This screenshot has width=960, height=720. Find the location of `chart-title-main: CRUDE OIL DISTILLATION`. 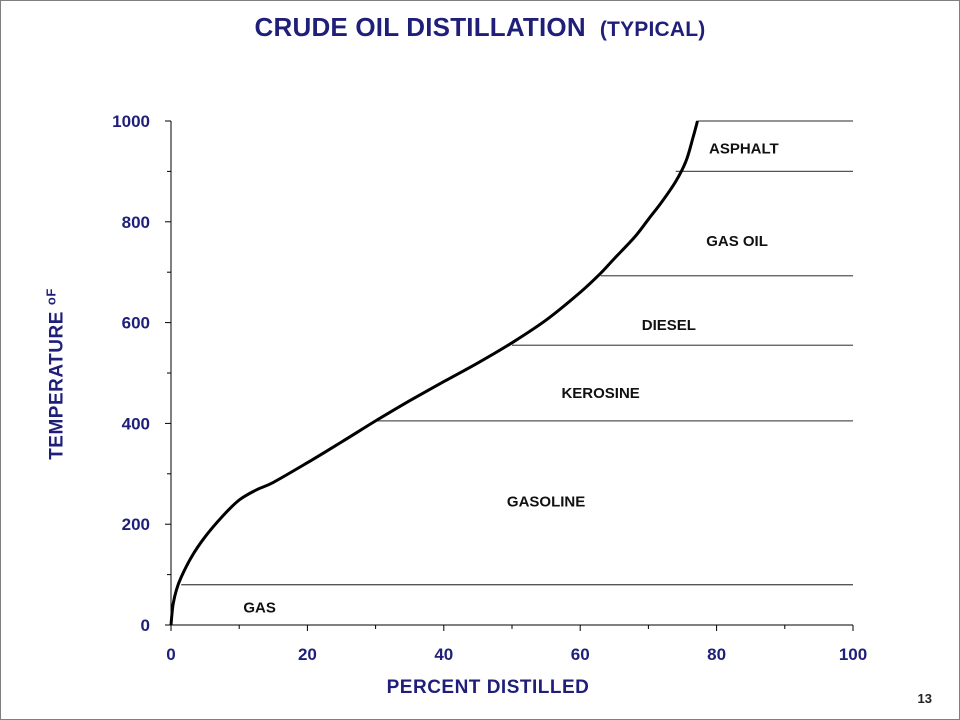

chart-title-main: CRUDE OIL DISTILLATION is located at coordinates (420, 27).